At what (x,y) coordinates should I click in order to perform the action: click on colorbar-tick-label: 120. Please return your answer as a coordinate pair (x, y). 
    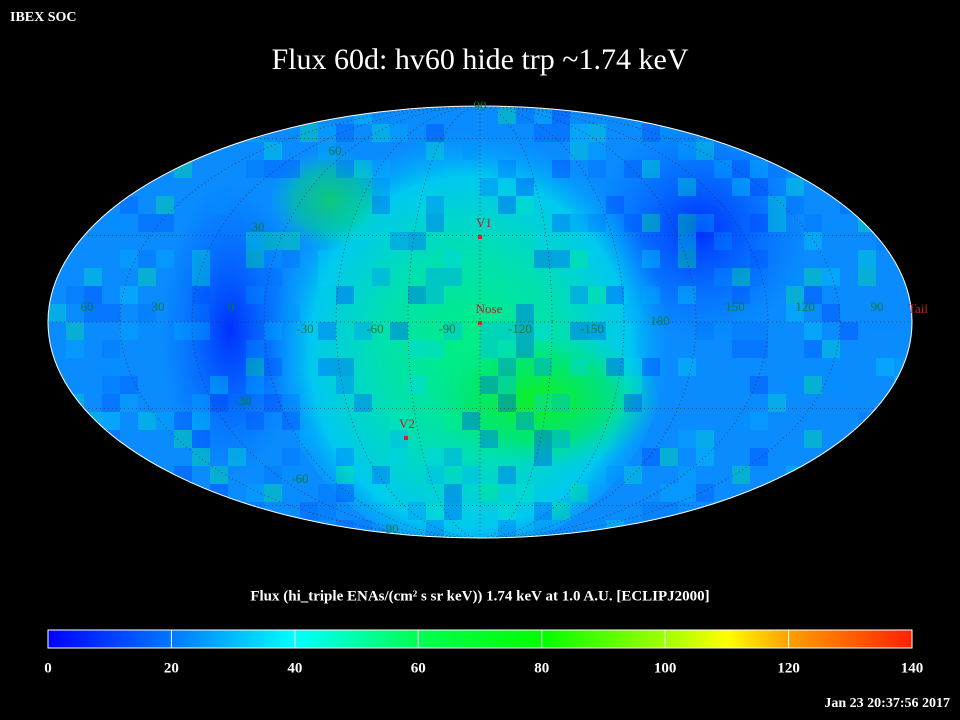
    Looking at the image, I should click on (788, 668).